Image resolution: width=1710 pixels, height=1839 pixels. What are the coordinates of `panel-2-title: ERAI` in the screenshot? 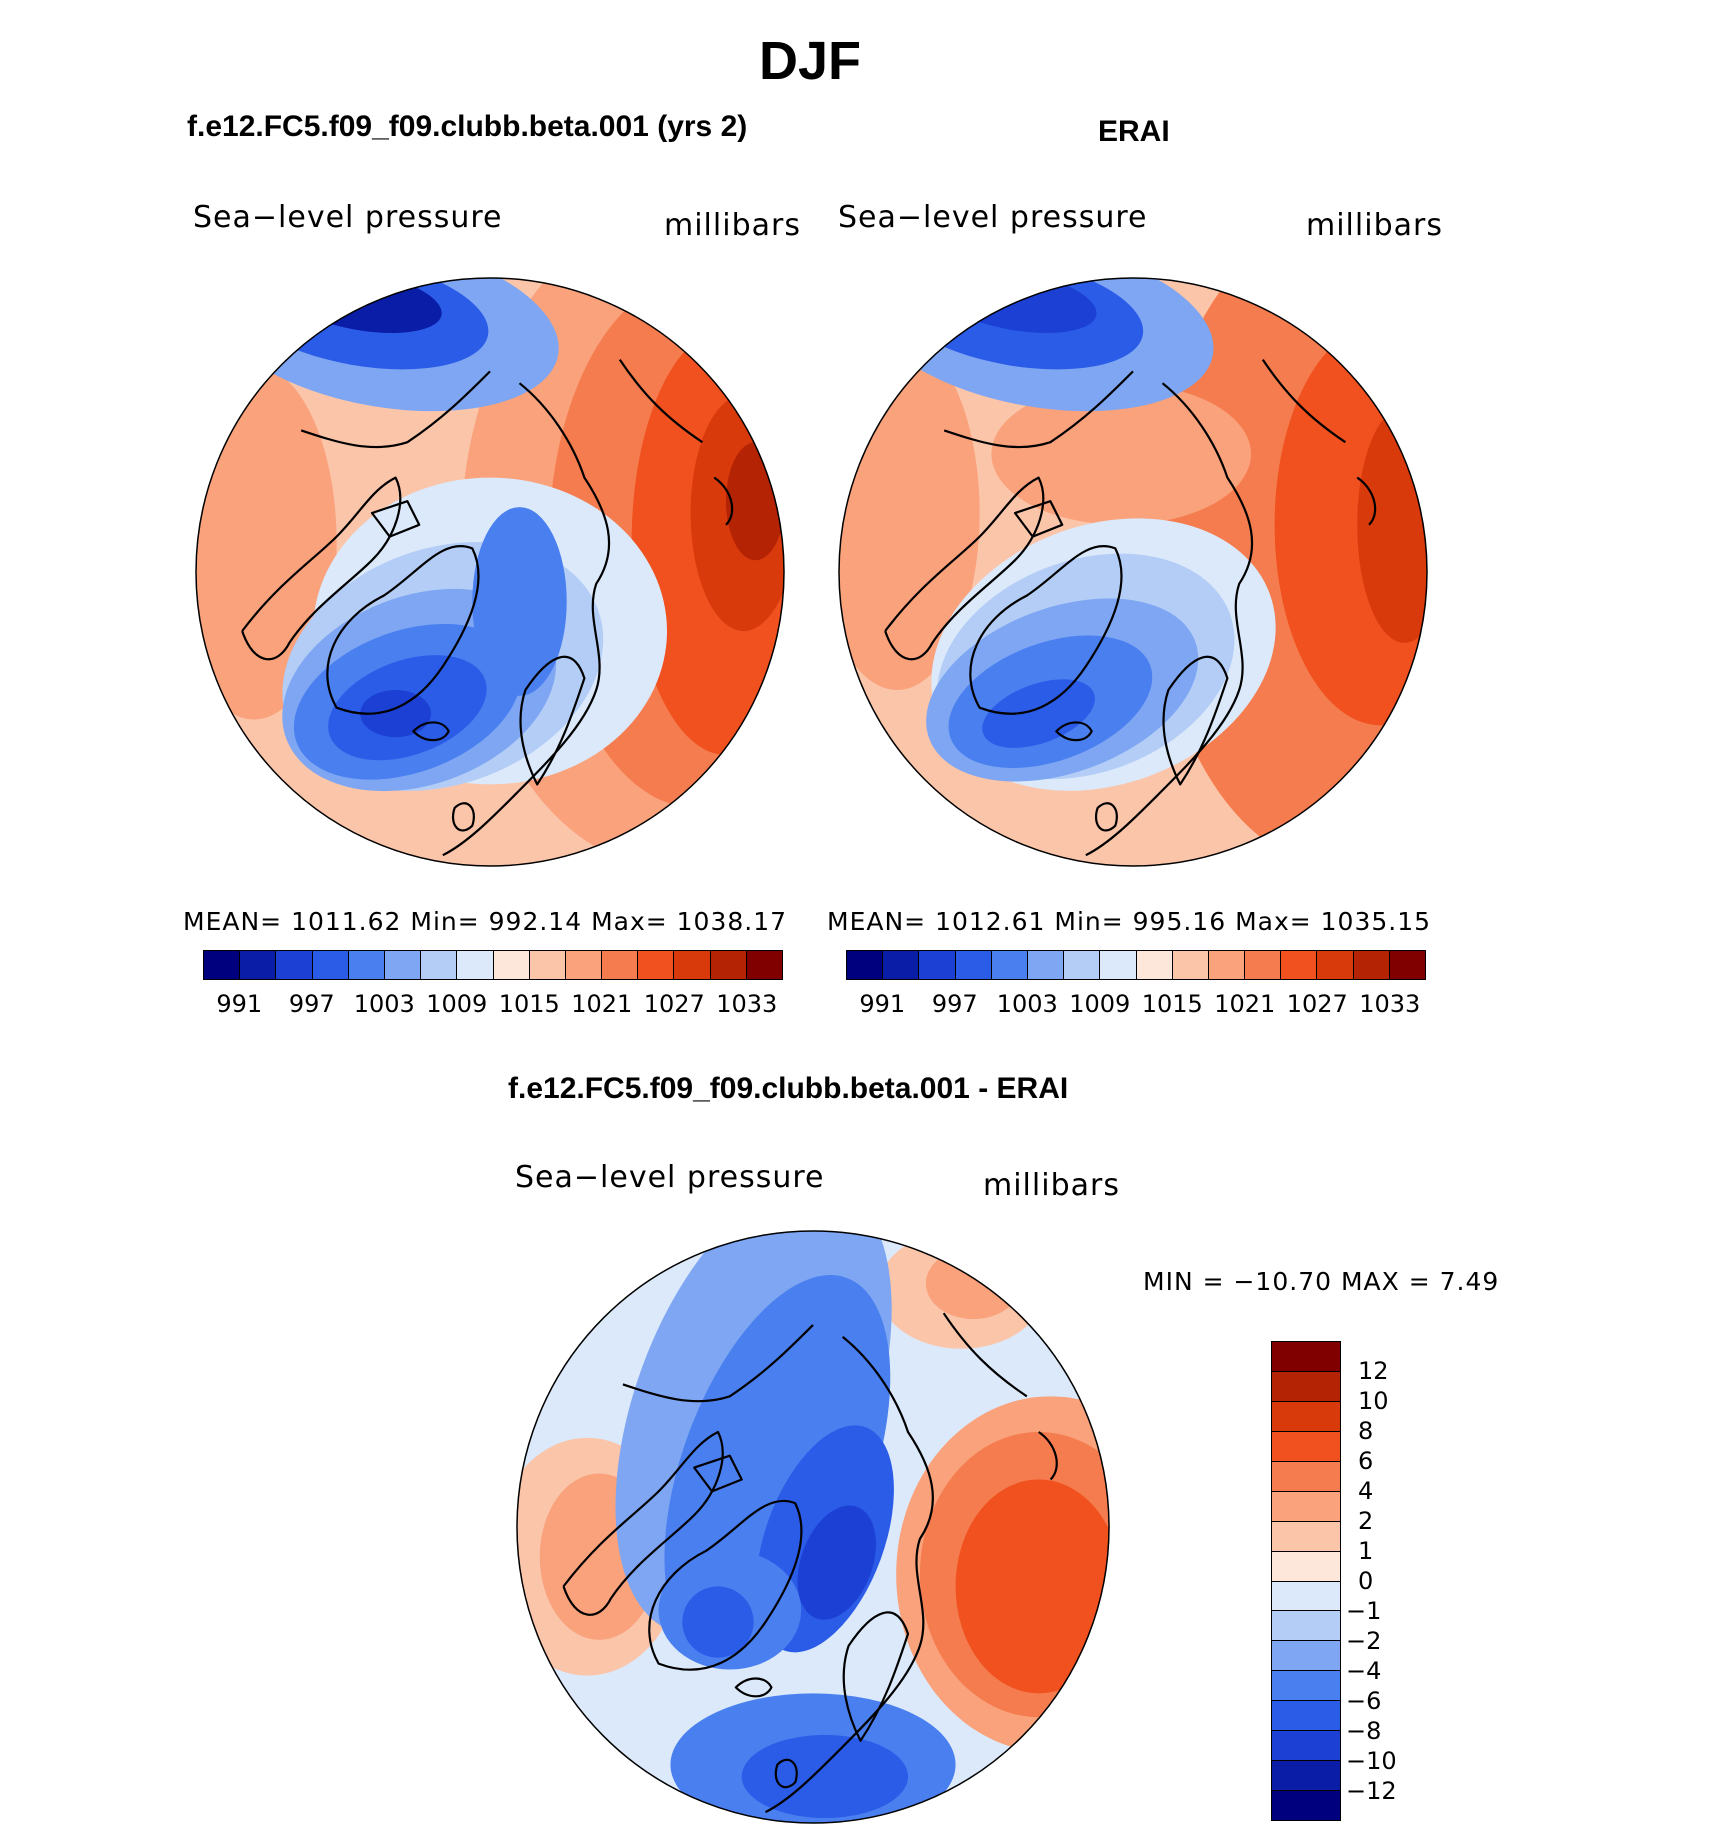 It's located at (1134, 131).